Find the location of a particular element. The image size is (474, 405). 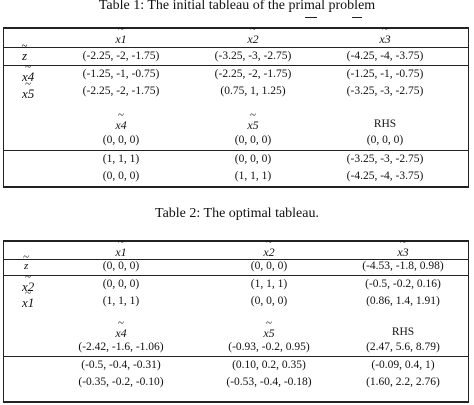

table2-col-header-rhs: RHS is located at coordinates (403, 332).